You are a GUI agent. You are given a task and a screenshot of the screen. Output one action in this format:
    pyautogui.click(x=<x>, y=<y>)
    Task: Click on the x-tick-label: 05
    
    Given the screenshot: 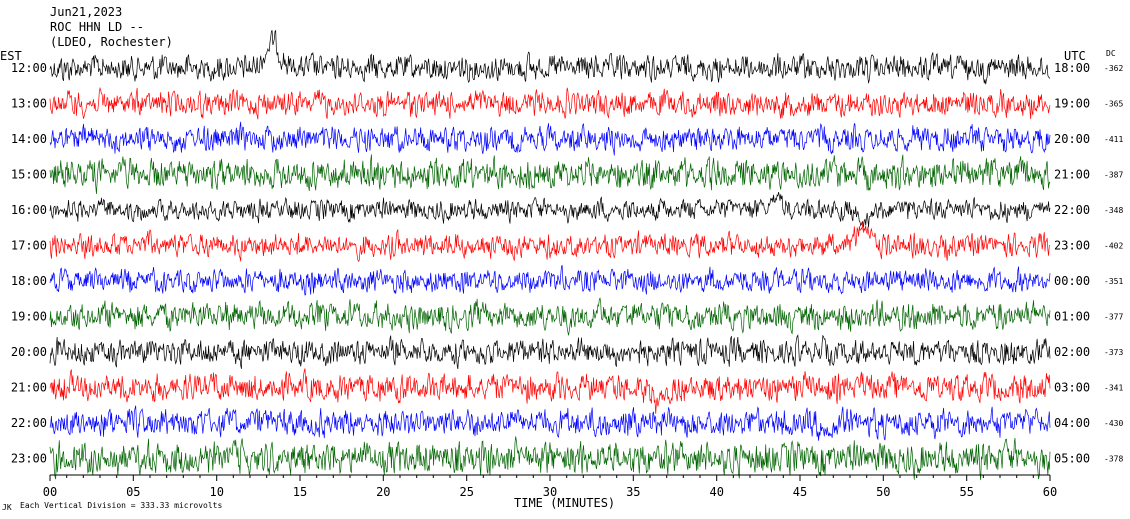 What is the action you would take?
    pyautogui.click(x=133, y=492)
    